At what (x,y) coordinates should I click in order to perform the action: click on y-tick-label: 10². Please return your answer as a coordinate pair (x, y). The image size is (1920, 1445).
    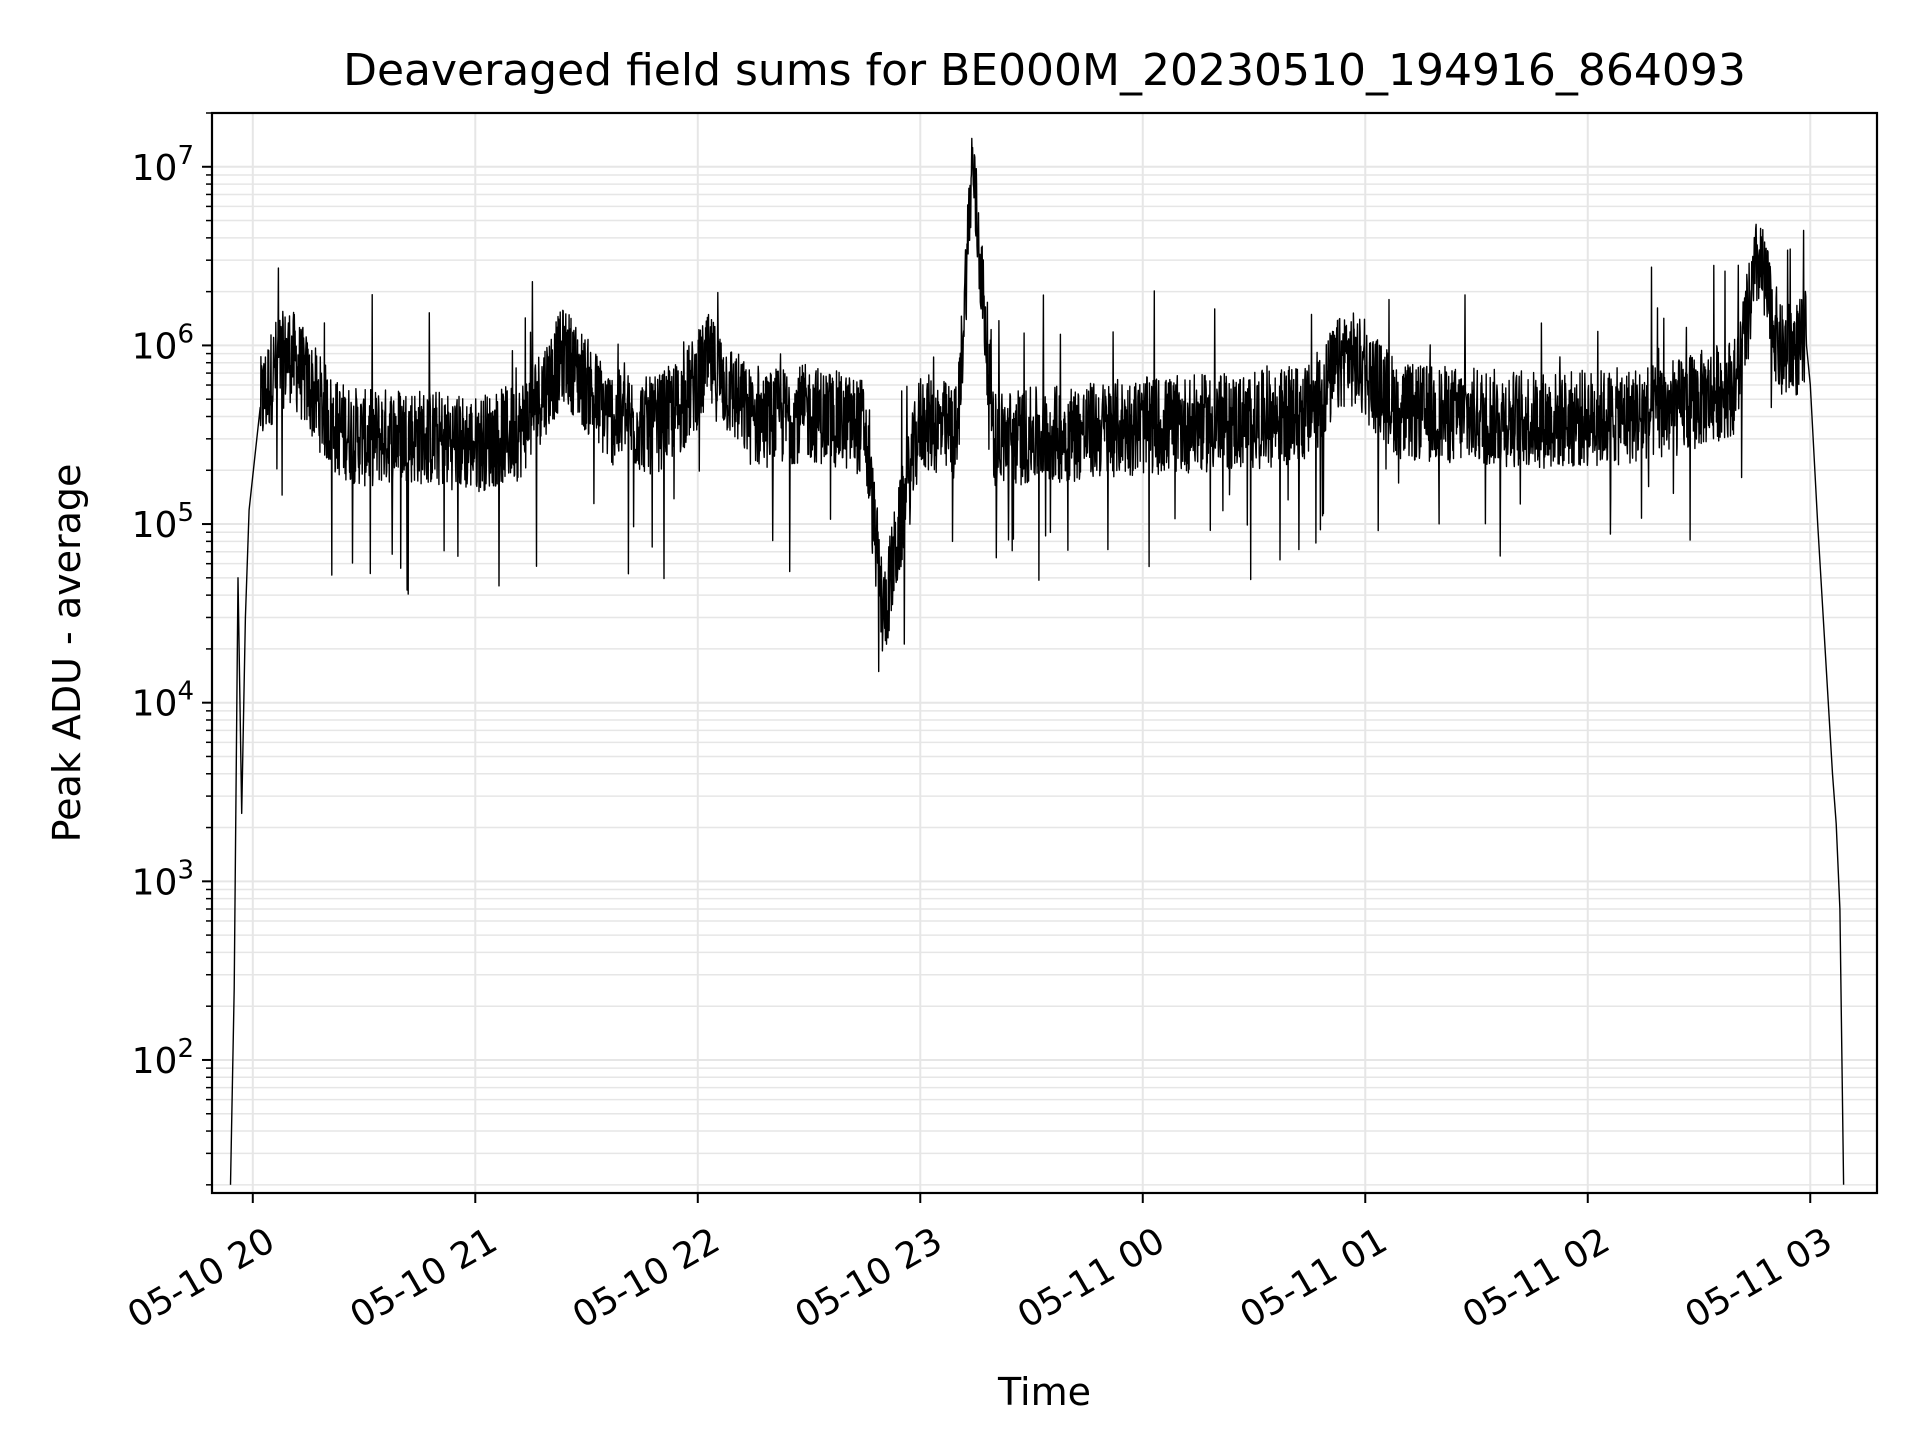
    Looking at the image, I should click on (163, 1058).